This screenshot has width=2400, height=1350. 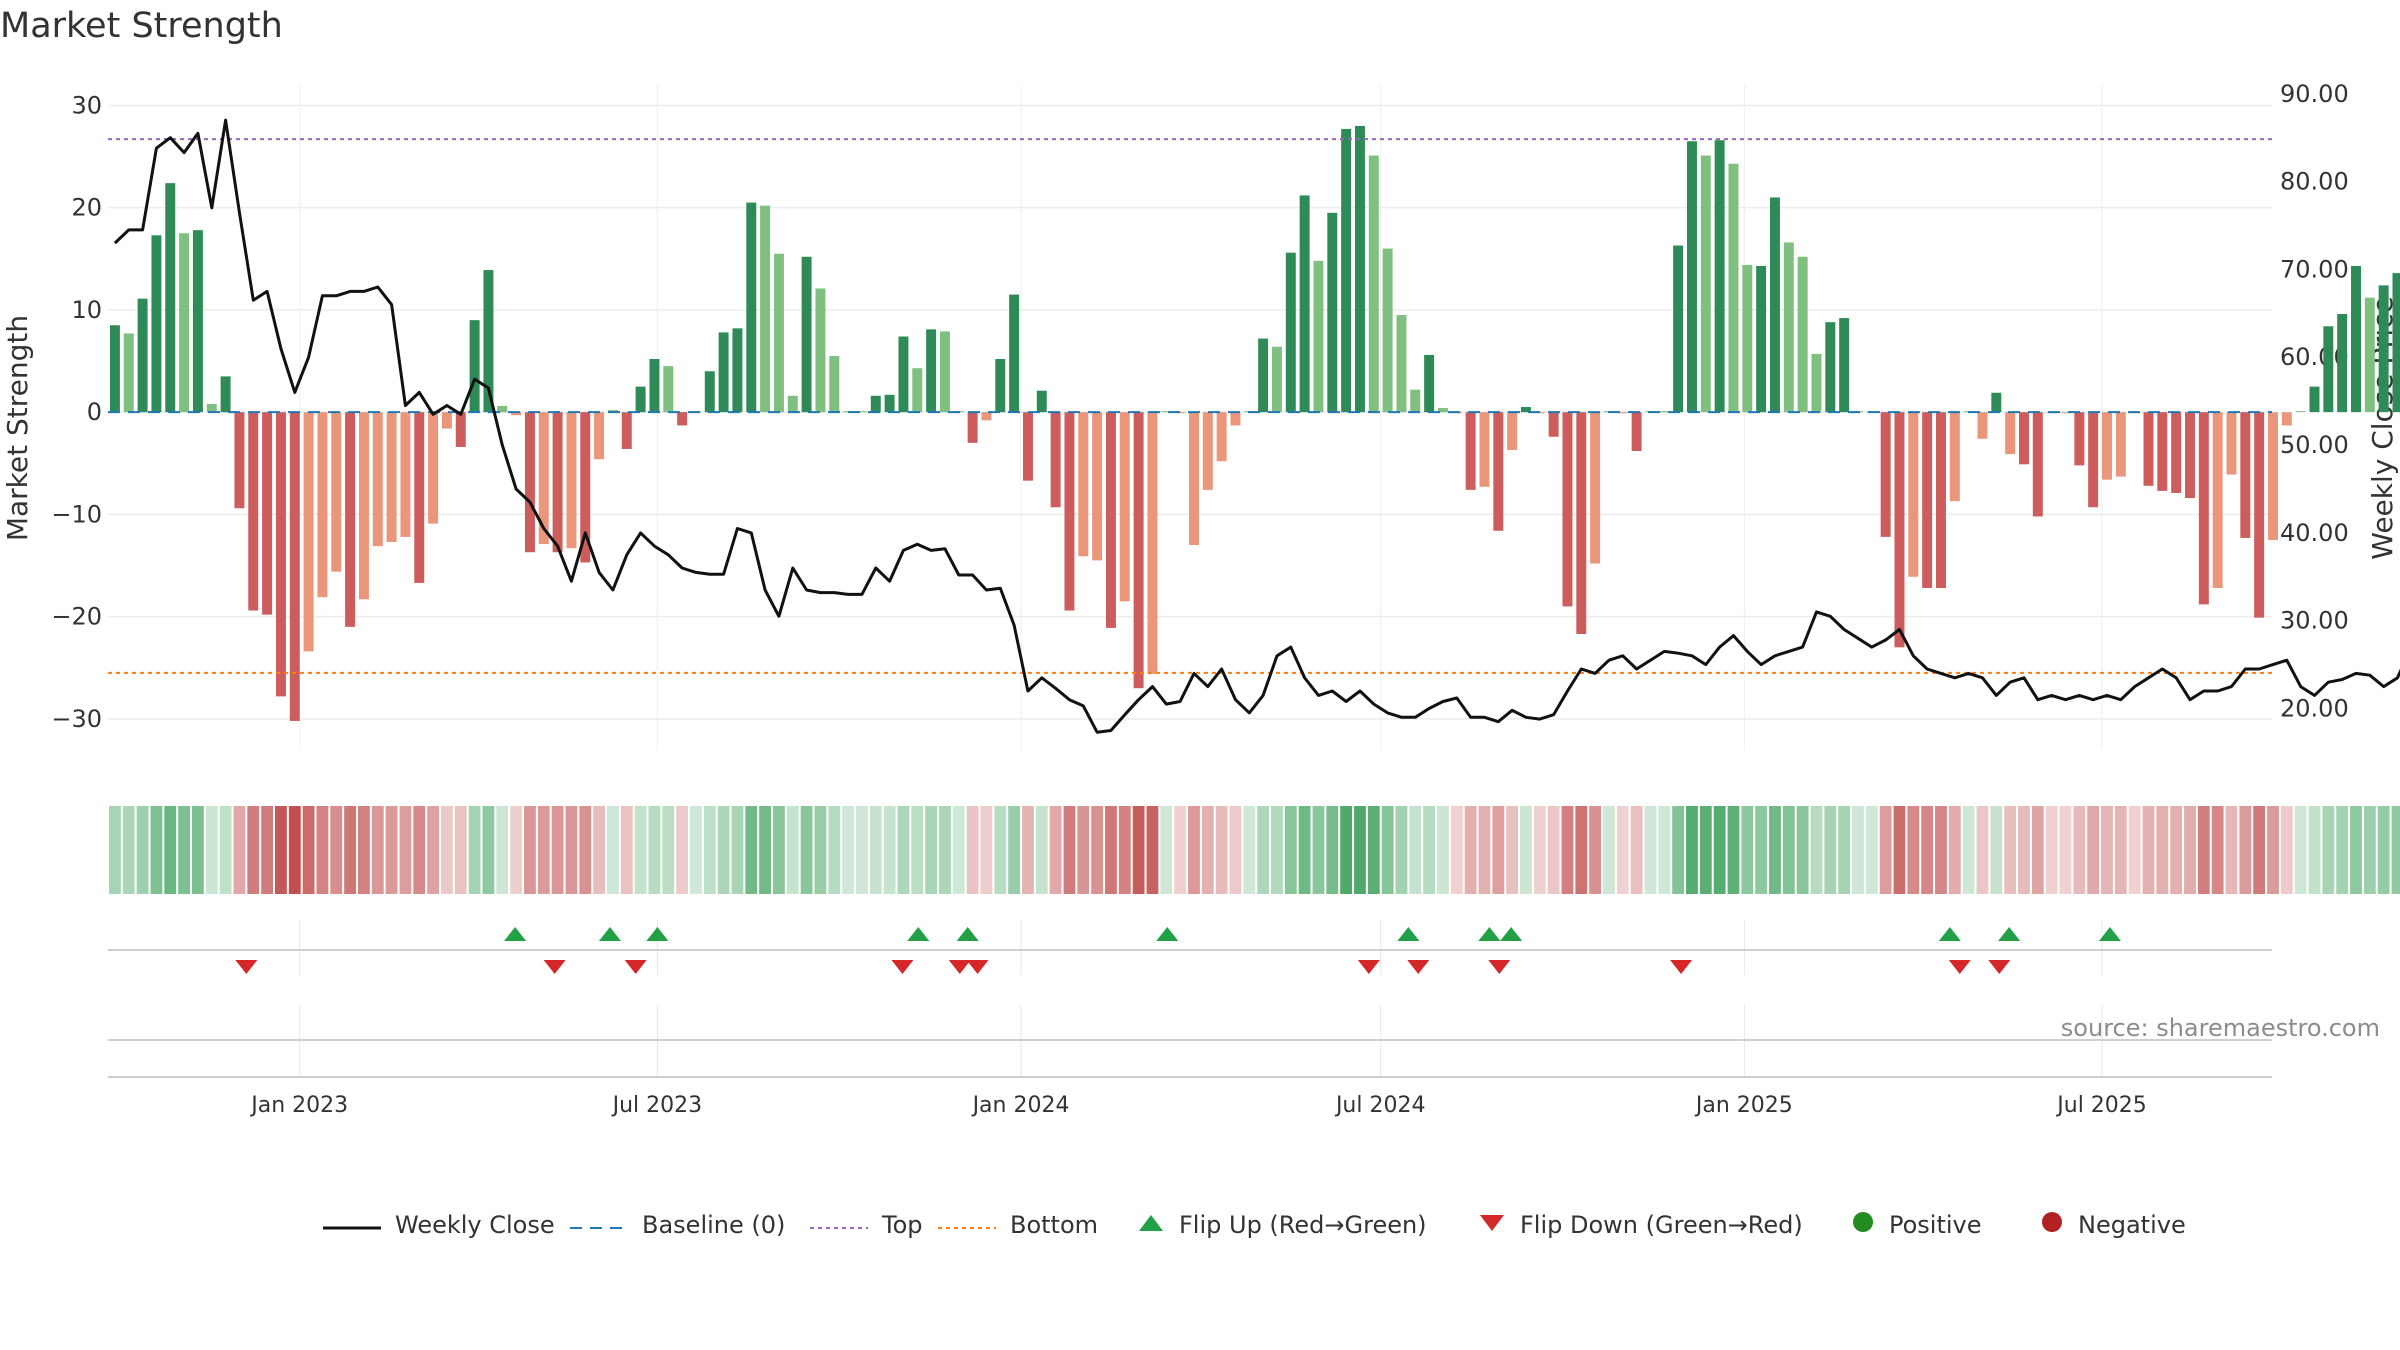 What do you see at coordinates (2132, 1225) in the screenshot?
I see `legend-label: Negative` at bounding box center [2132, 1225].